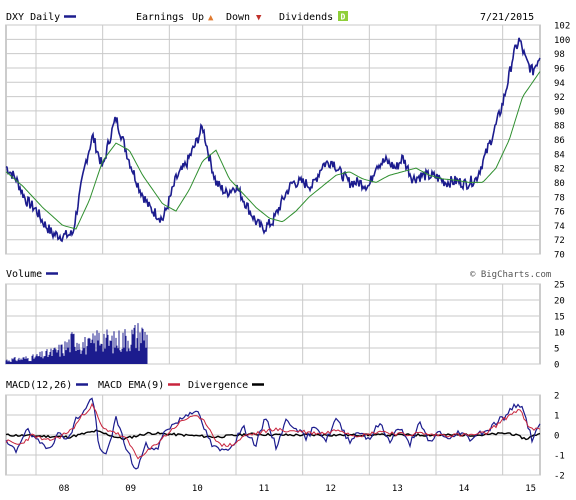 This screenshot has width=576, height=500. I want to click on macd-ema-label: MACD EMA(9), so click(131, 385).